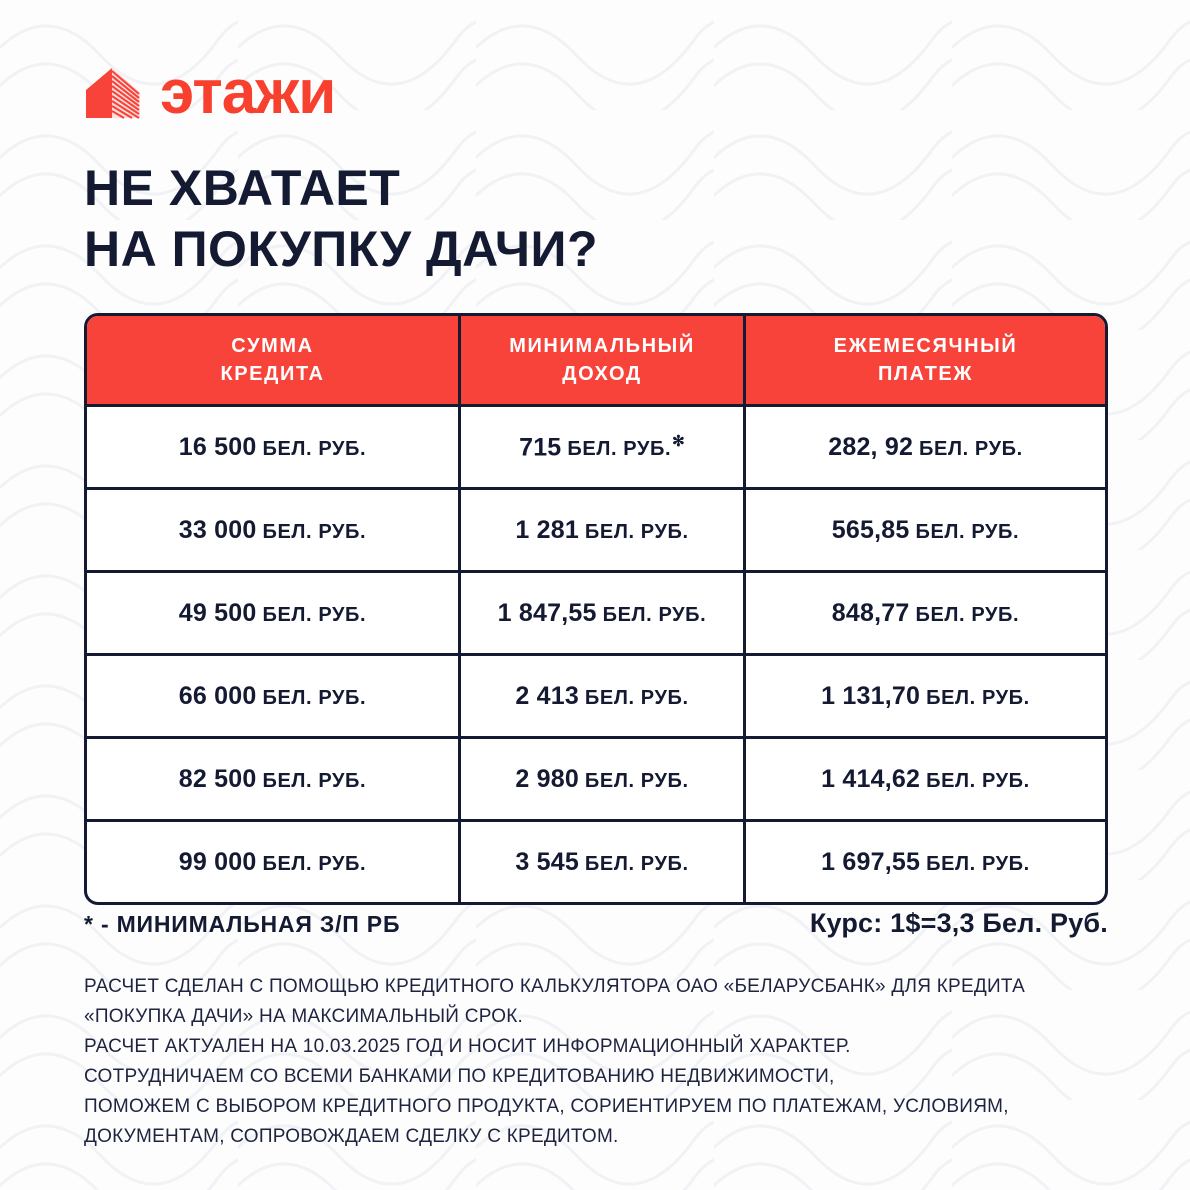 This screenshot has width=1190, height=1190. What do you see at coordinates (341, 249) in the screenshot?
I see `headline-line-2: НА ПОКУПКУ ДАЧИ?` at bounding box center [341, 249].